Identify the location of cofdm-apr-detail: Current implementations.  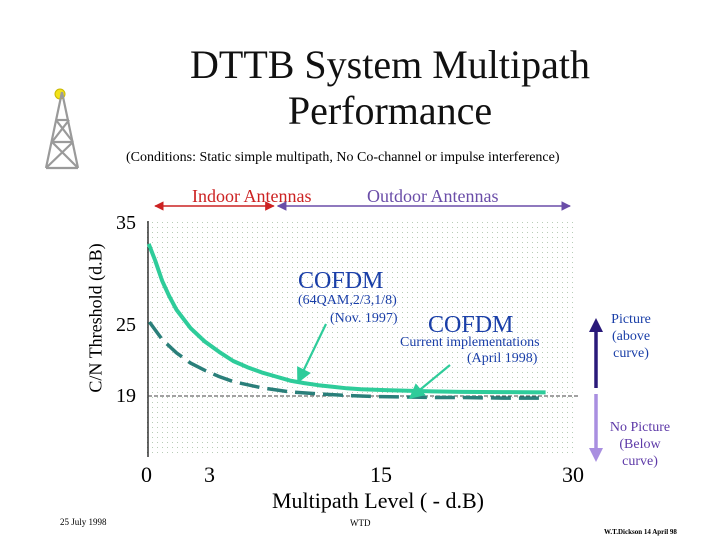
(470, 342).